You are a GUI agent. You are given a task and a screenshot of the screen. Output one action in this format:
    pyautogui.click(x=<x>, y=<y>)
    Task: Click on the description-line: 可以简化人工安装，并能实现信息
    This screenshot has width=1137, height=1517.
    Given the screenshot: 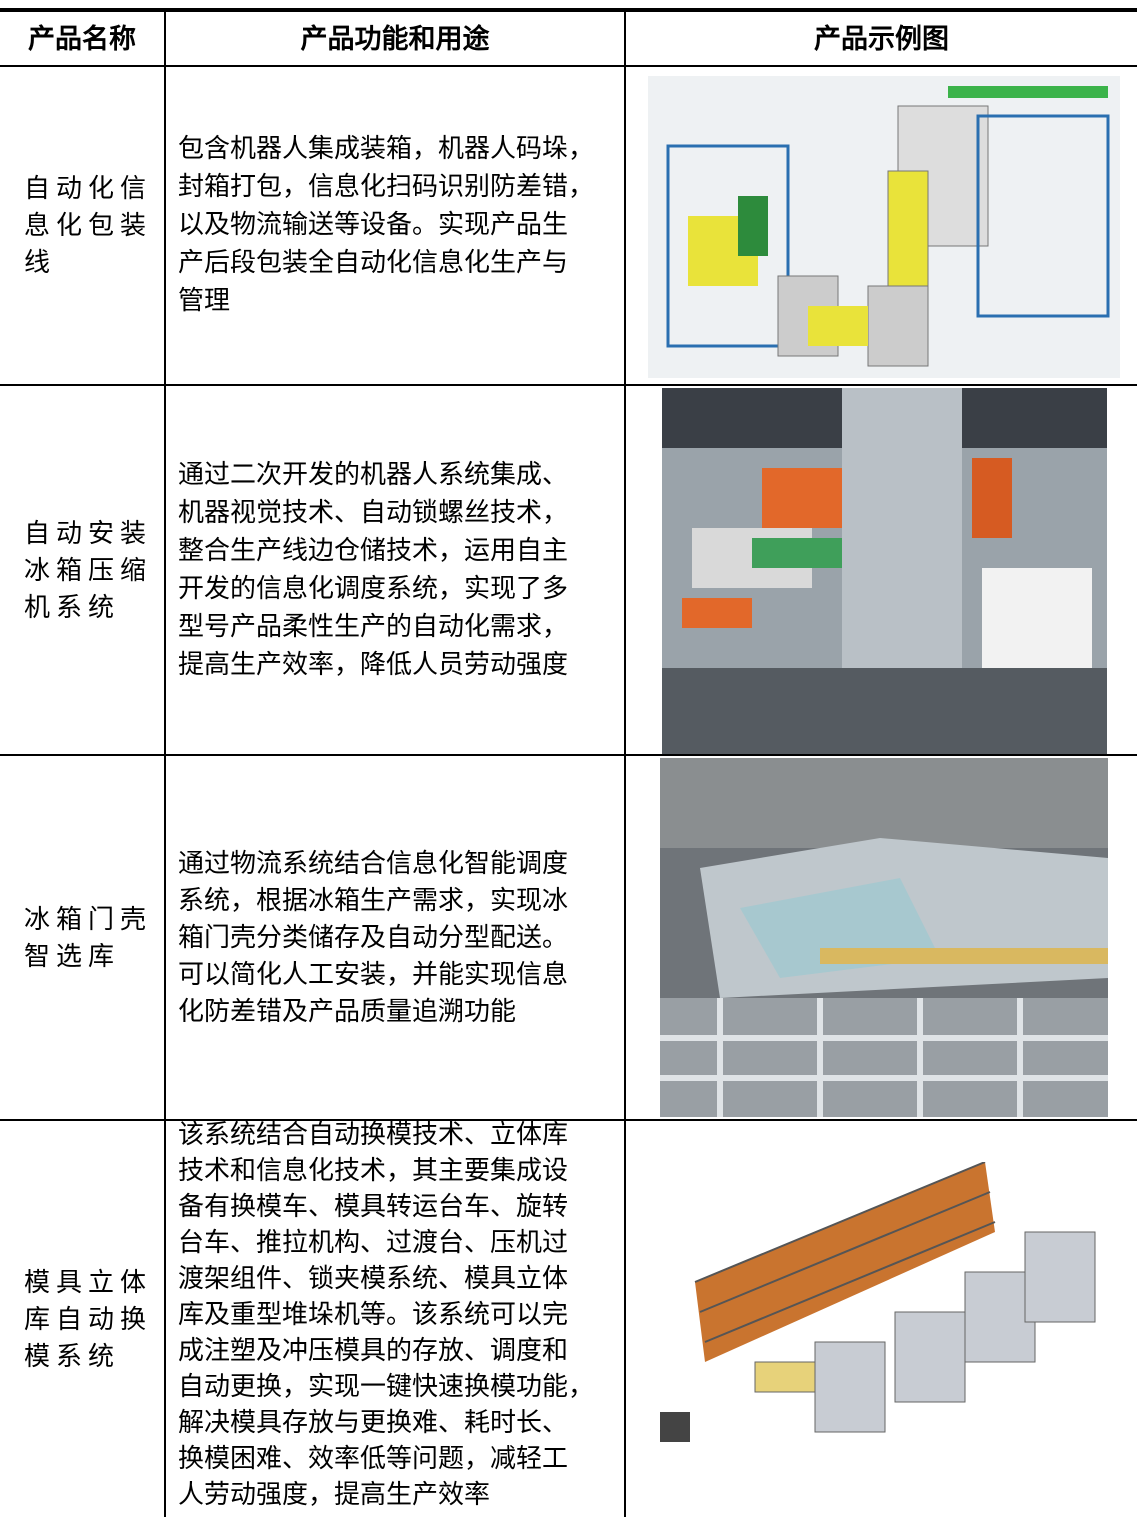 What is the action you would take?
    pyautogui.click(x=373, y=974)
    